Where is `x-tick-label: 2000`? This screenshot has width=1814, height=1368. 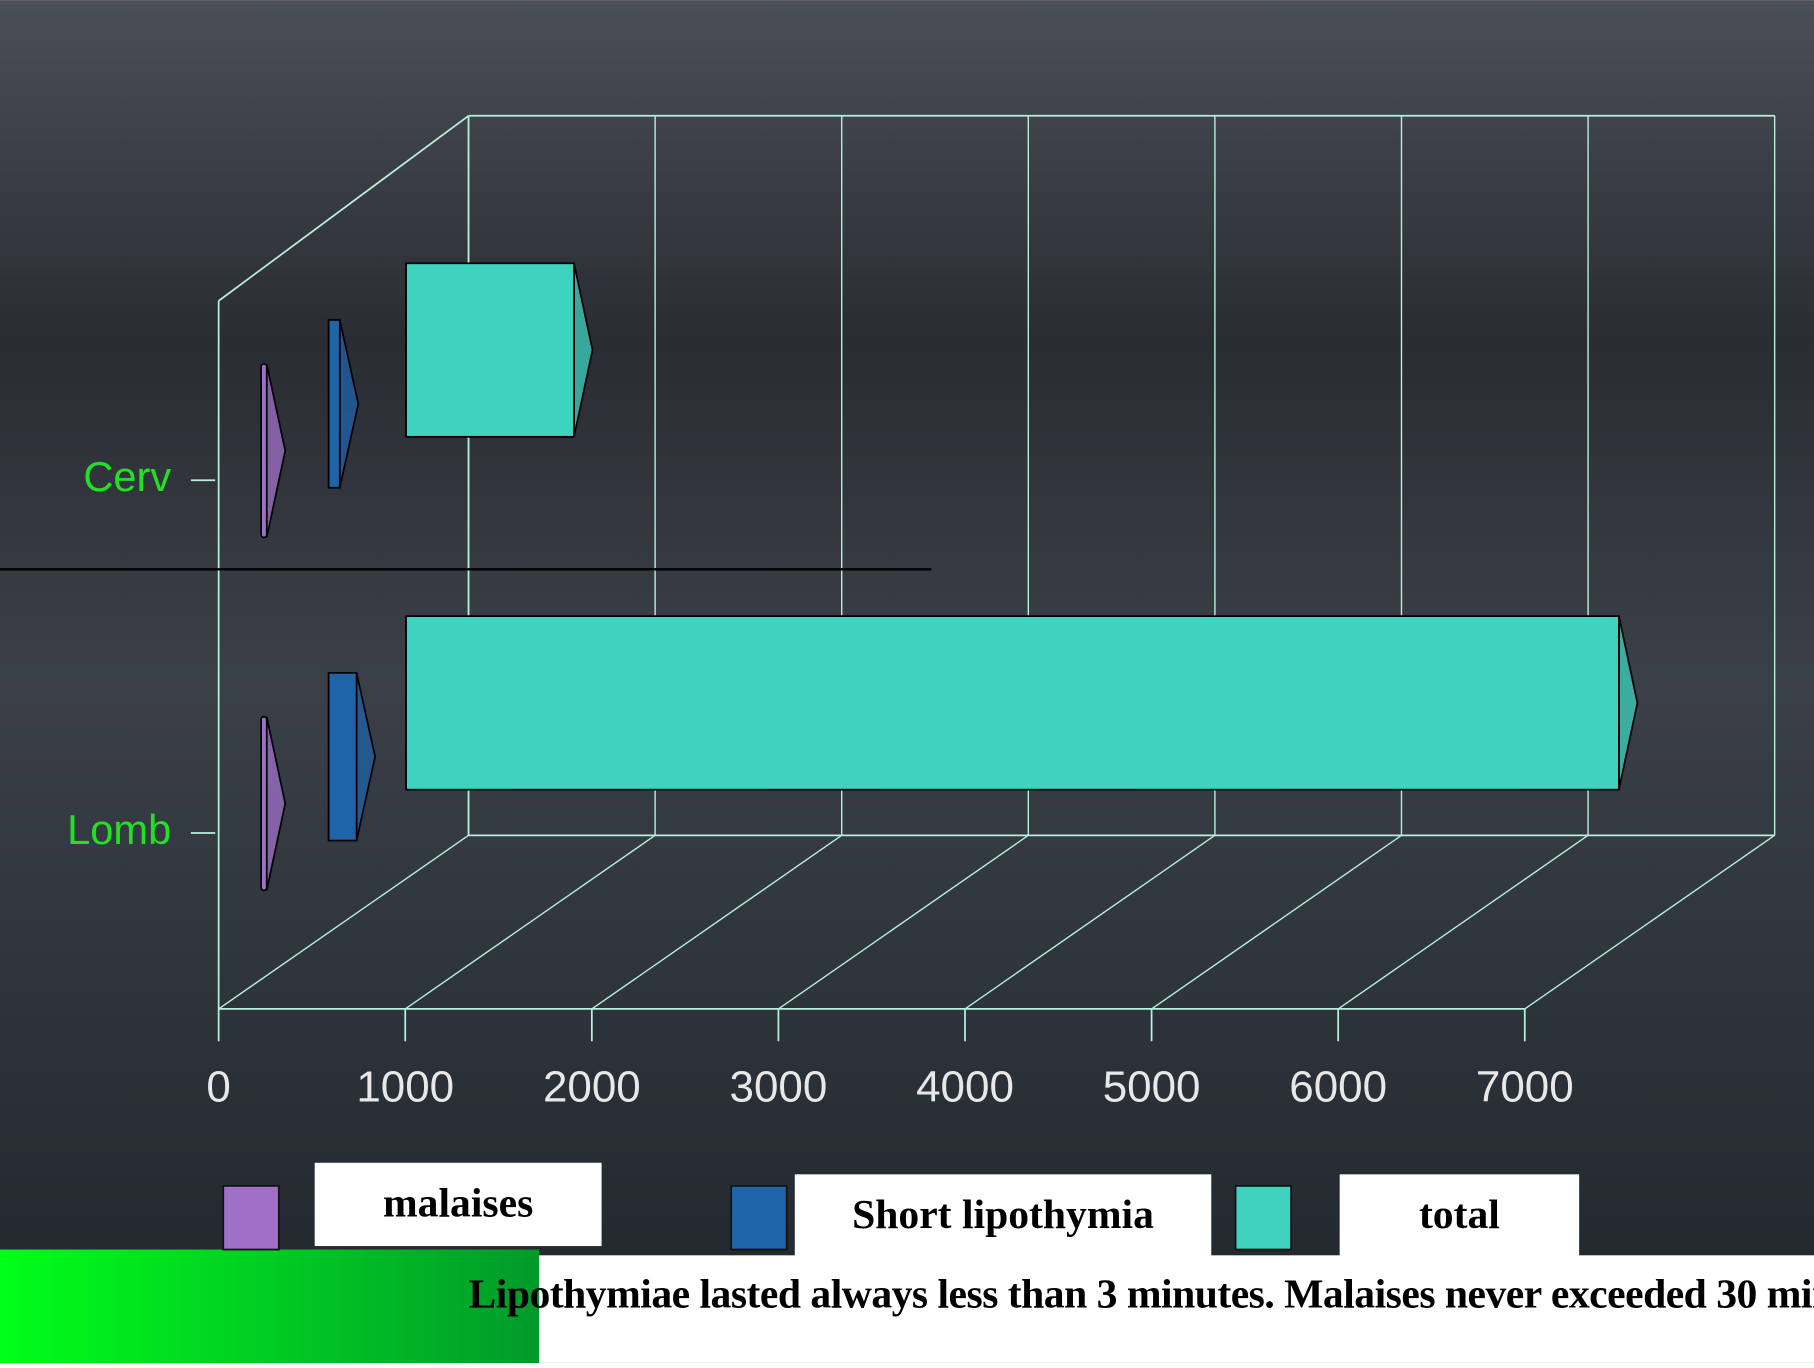 x-tick-label: 2000 is located at coordinates (592, 1086).